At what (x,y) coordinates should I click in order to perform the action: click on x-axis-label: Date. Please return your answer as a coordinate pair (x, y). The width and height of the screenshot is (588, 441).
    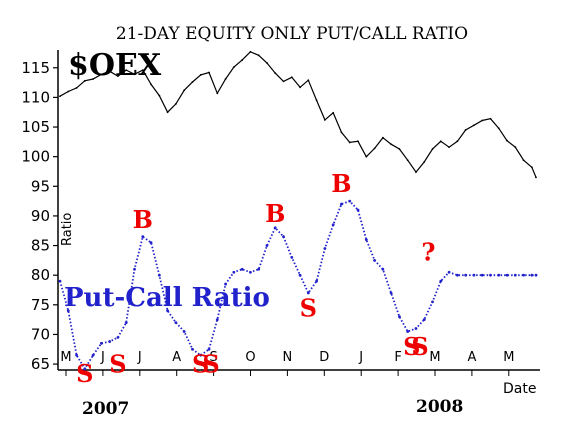
    Looking at the image, I should click on (519, 389).